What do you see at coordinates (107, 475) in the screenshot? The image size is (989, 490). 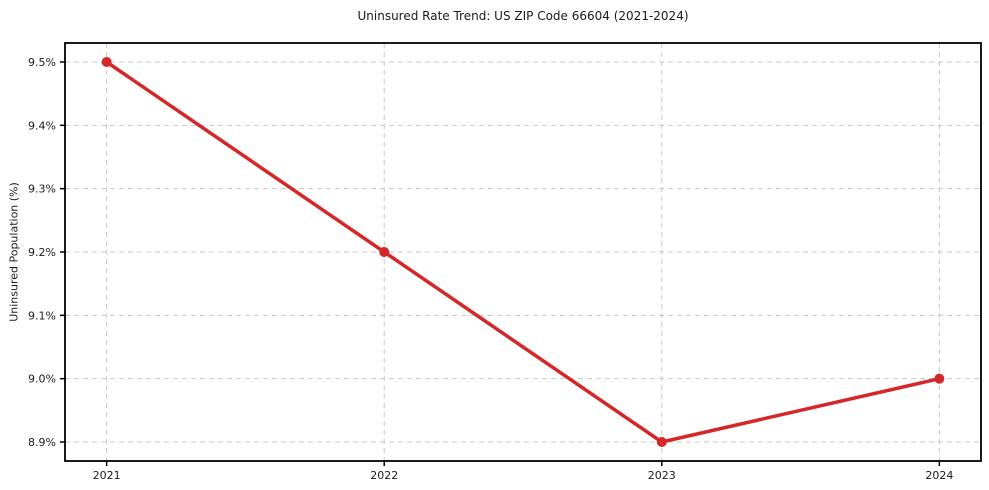 I see `x-tick-label: 2021` at bounding box center [107, 475].